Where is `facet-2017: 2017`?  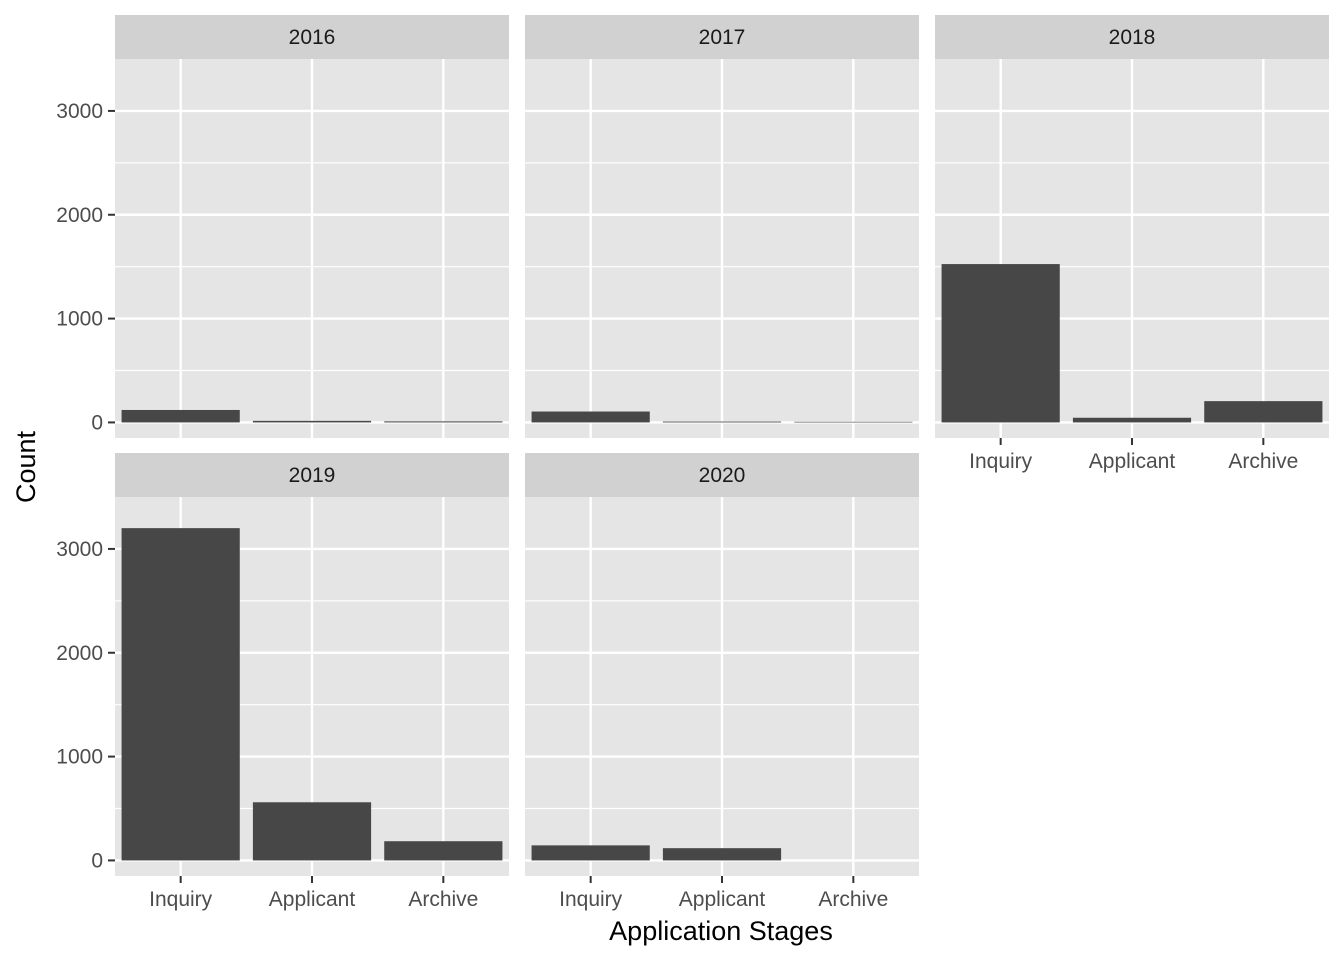 facet-2017: 2017 is located at coordinates (722, 226).